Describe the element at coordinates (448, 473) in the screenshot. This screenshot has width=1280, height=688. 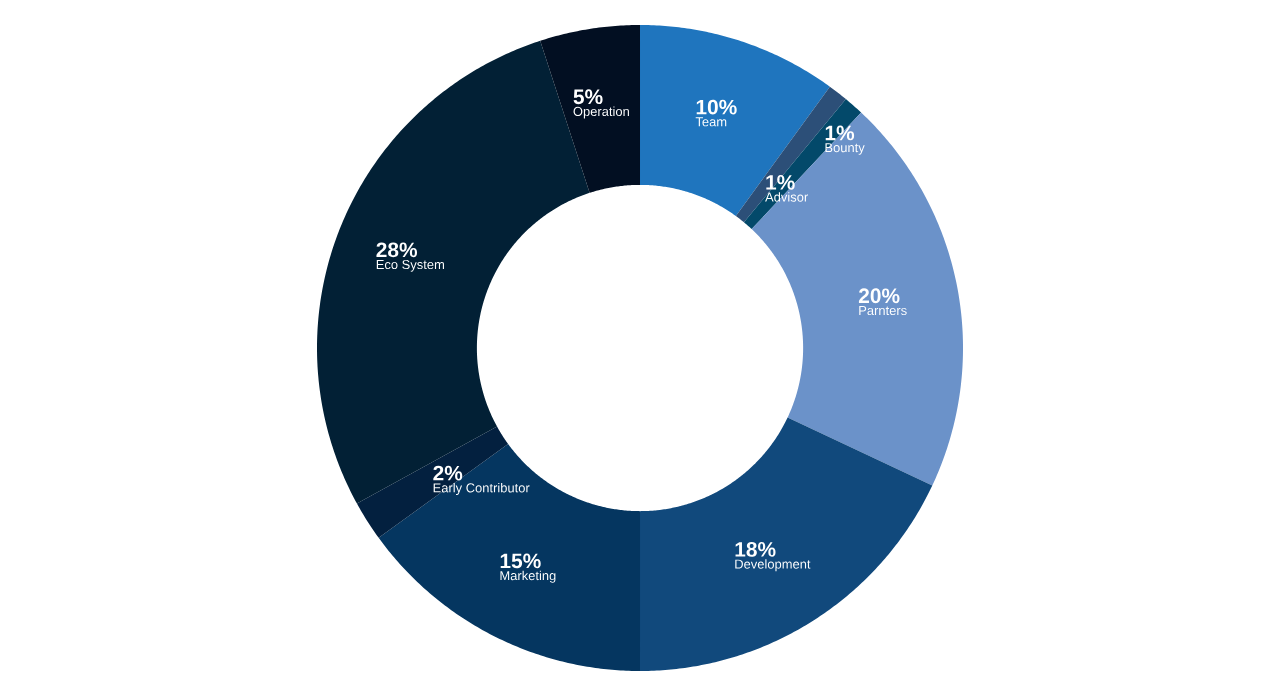
I see `data-label: 2%` at that location.